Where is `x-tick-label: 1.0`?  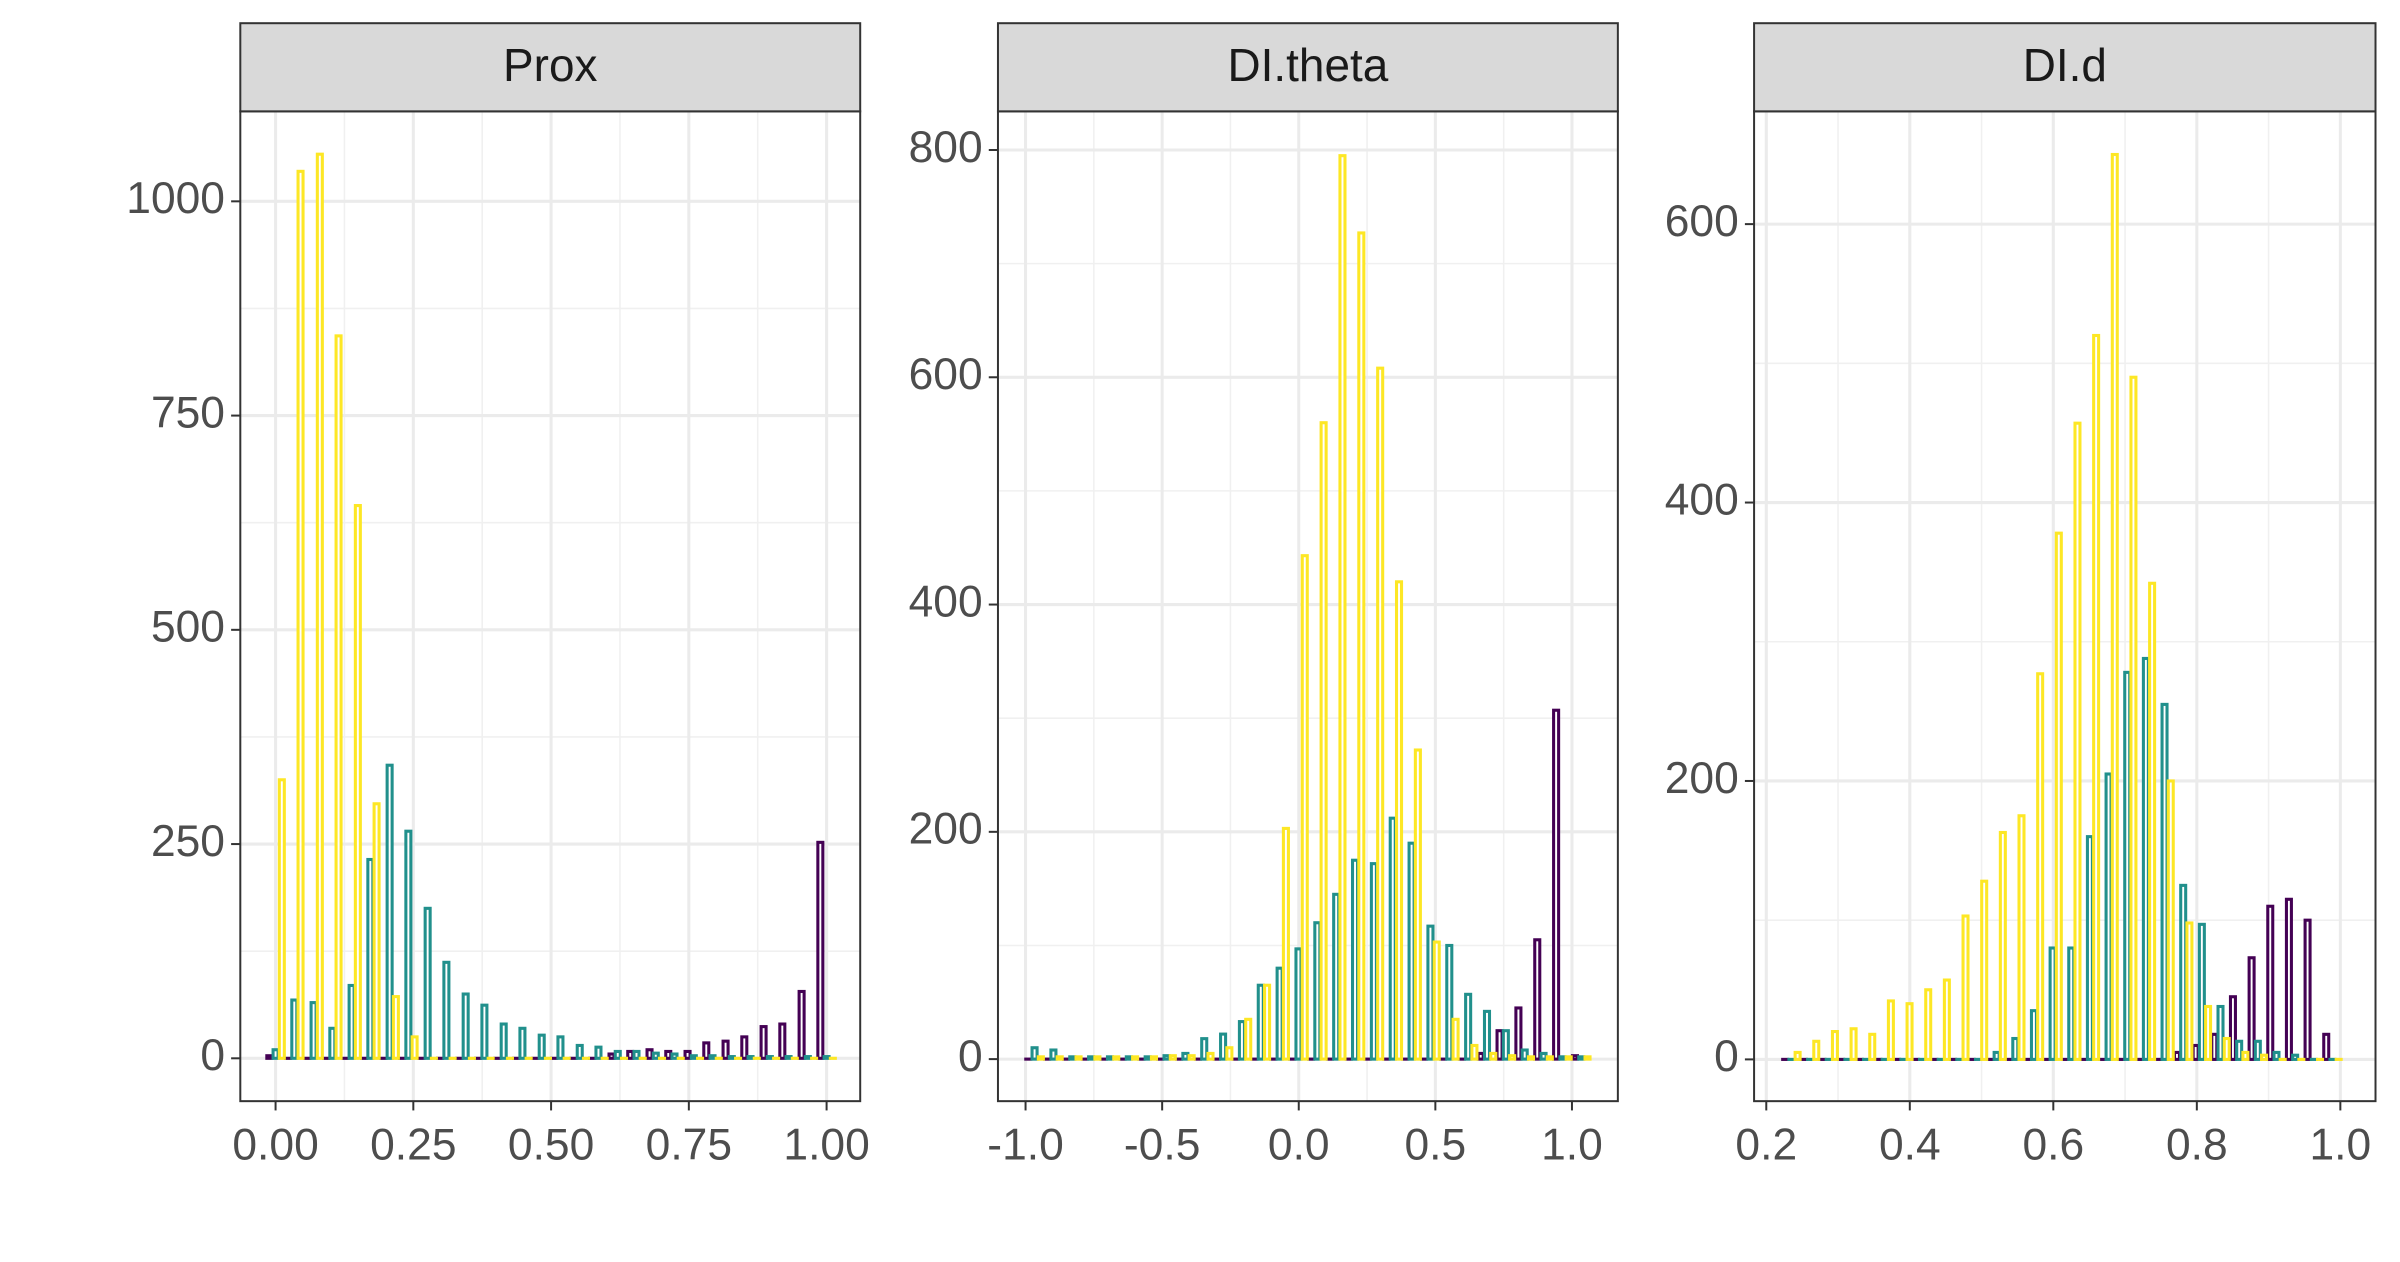
x-tick-label: 1.0 is located at coordinates (1572, 1144).